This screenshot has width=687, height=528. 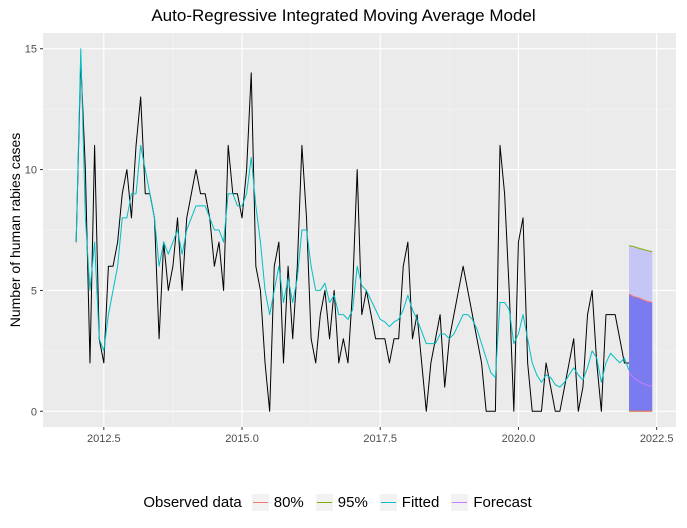 I want to click on y-tick-label: 15, so click(x=31, y=50).